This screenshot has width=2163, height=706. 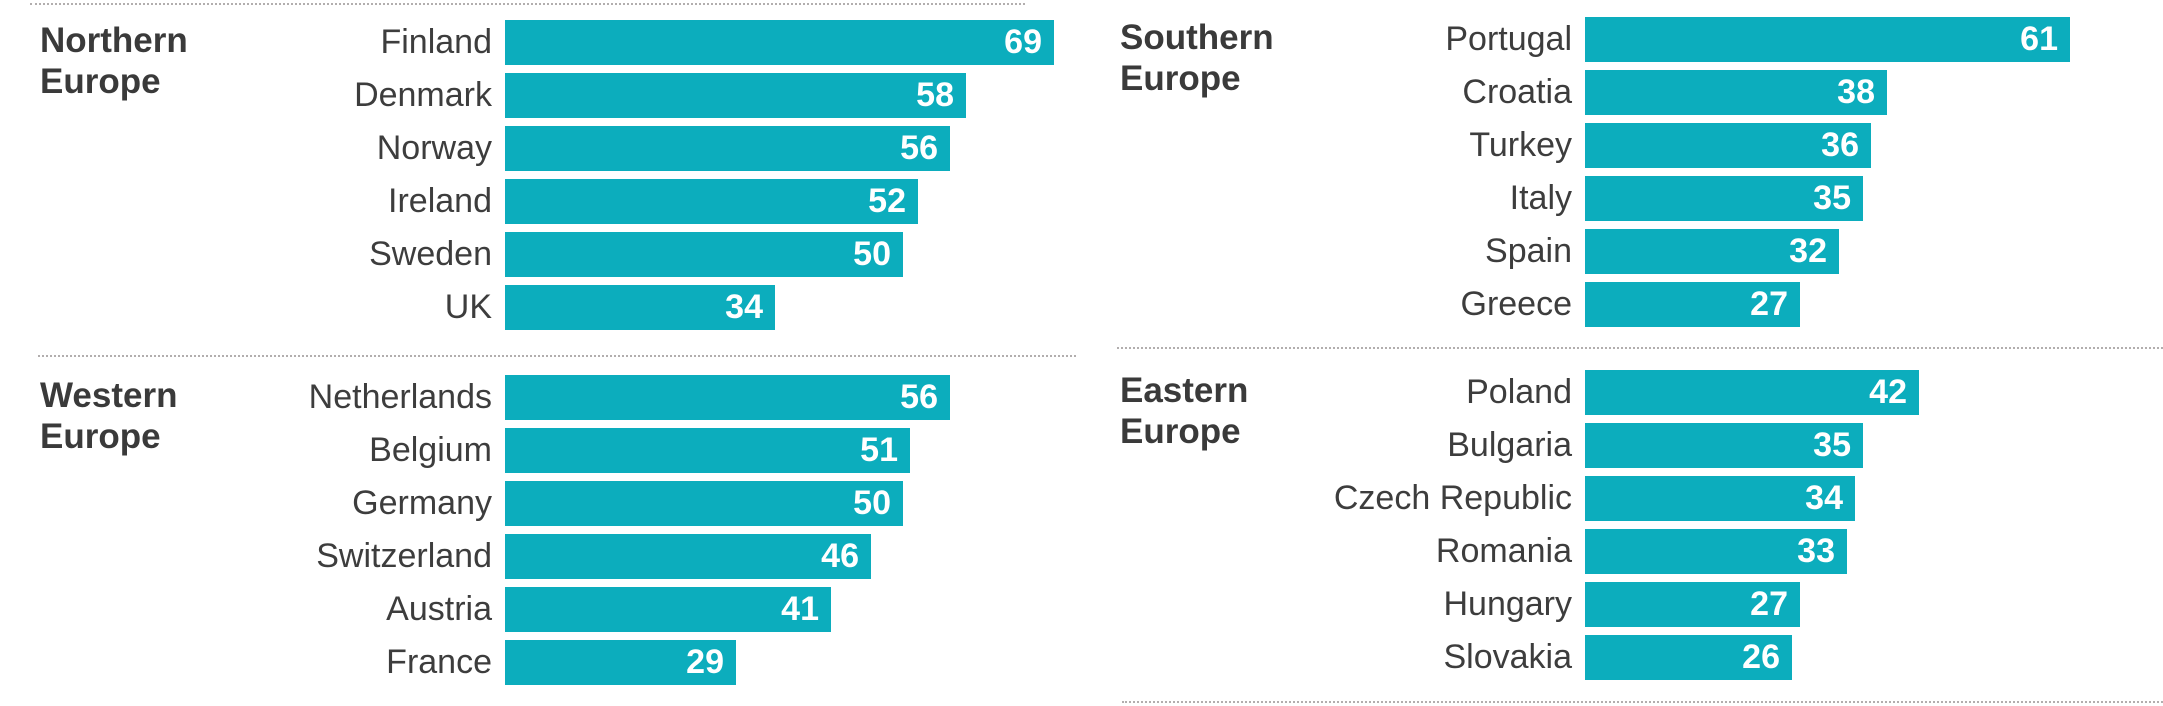 I want to click on value-bar: 36, so click(x=1728, y=145).